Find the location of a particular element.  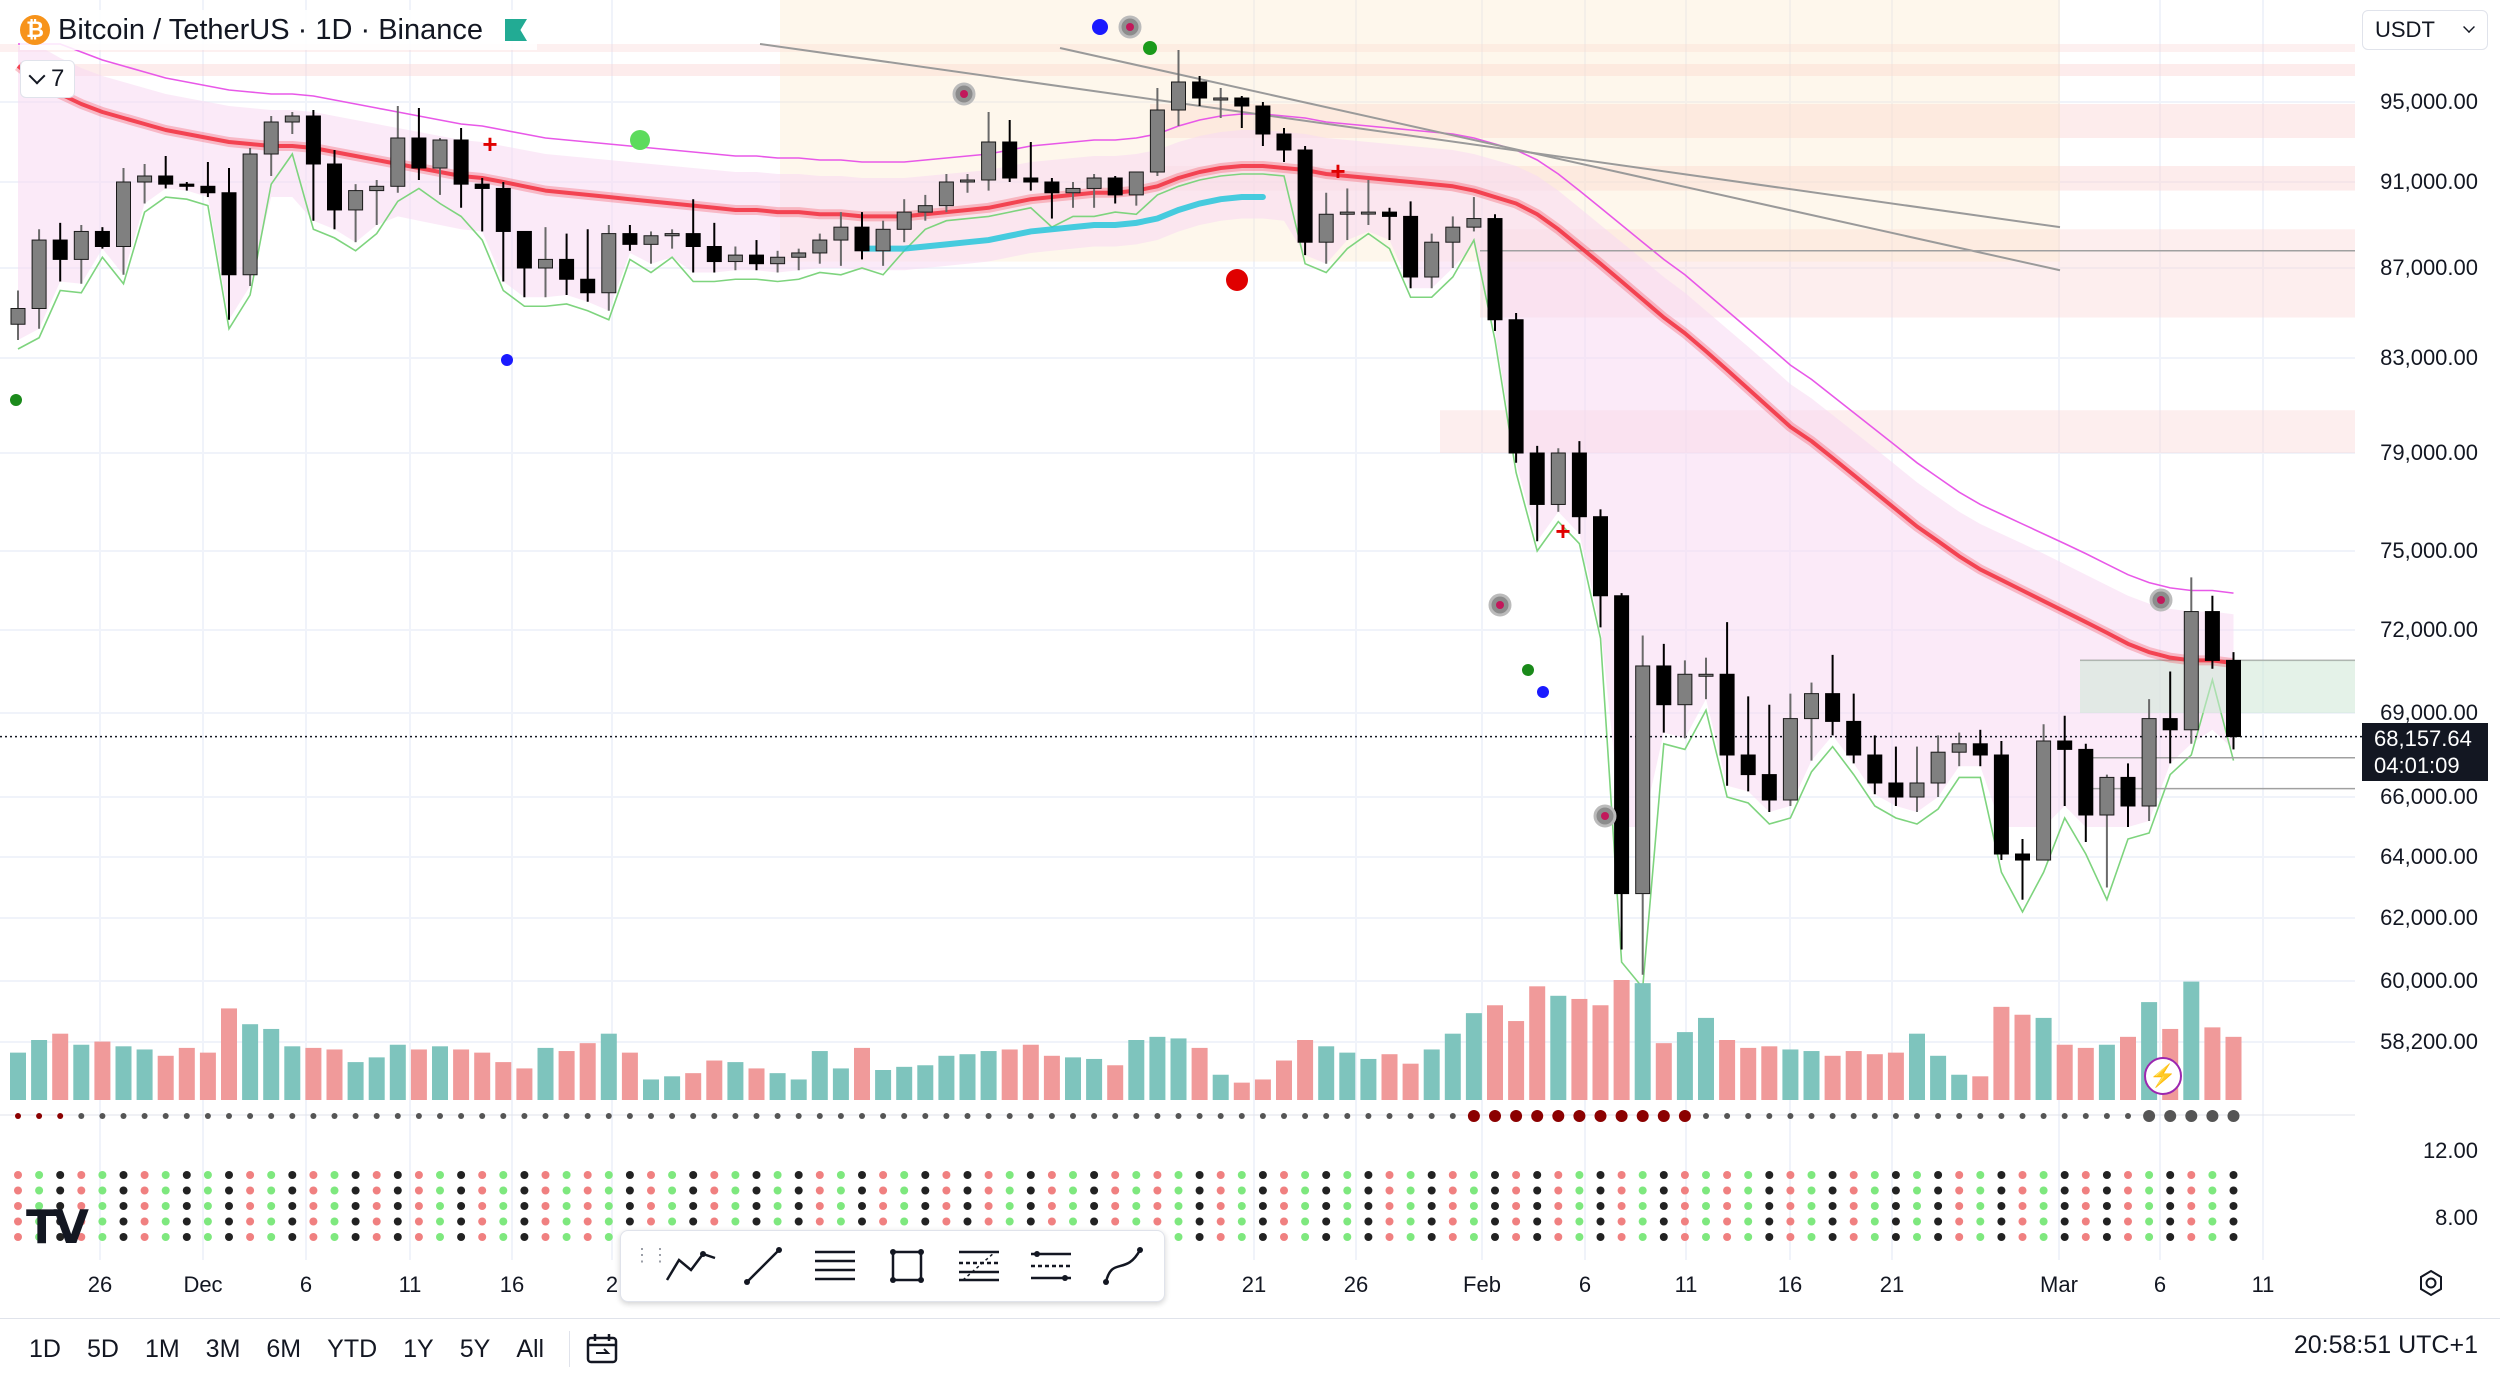

cross-signal: + is located at coordinates (1562, 531).